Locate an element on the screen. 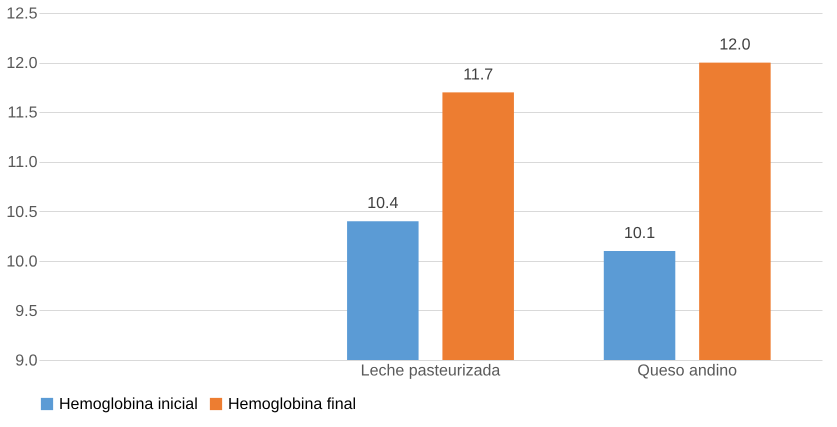 This screenshot has width=837, height=427. legend-label: Hemoglobina inicial is located at coordinates (128, 404).